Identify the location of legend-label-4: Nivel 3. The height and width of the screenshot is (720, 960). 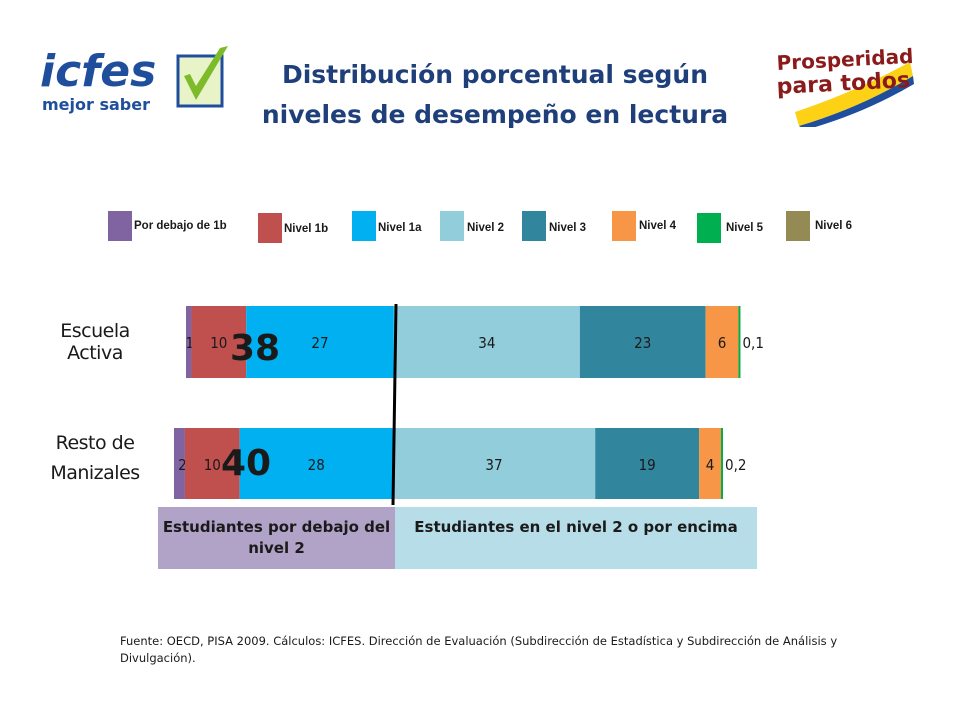
(568, 228).